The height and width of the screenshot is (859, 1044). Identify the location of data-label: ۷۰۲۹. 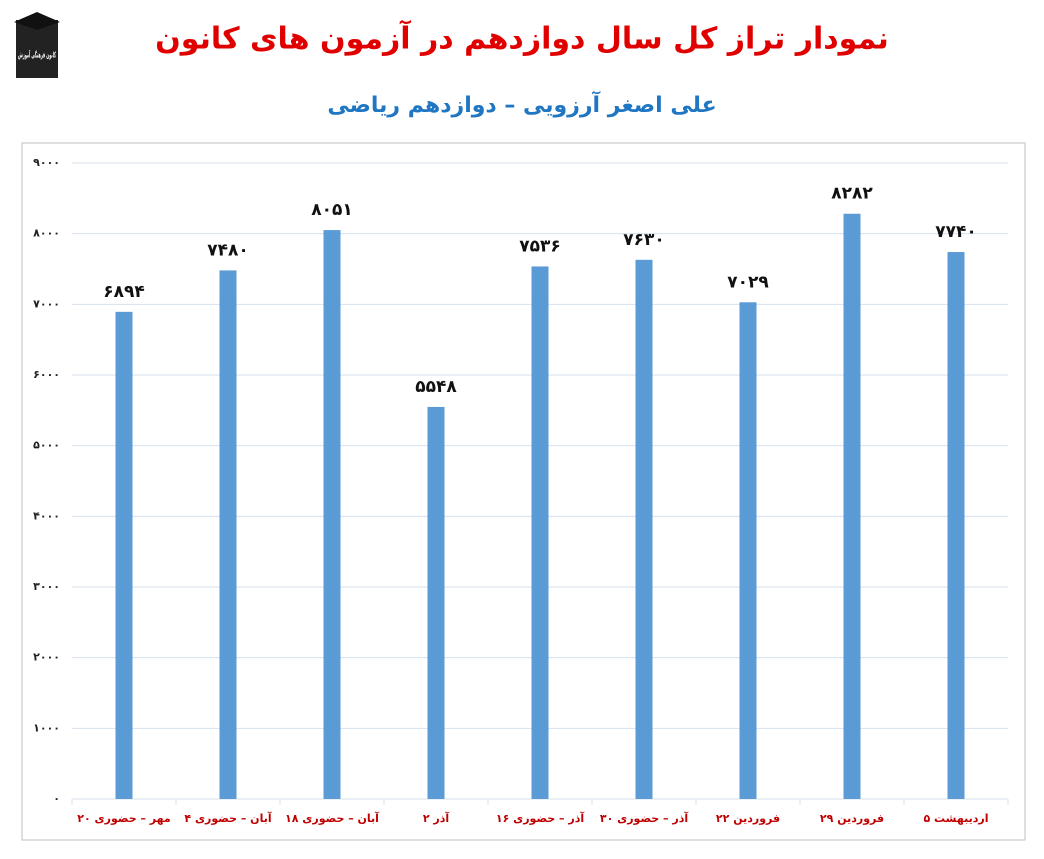
(748, 282).